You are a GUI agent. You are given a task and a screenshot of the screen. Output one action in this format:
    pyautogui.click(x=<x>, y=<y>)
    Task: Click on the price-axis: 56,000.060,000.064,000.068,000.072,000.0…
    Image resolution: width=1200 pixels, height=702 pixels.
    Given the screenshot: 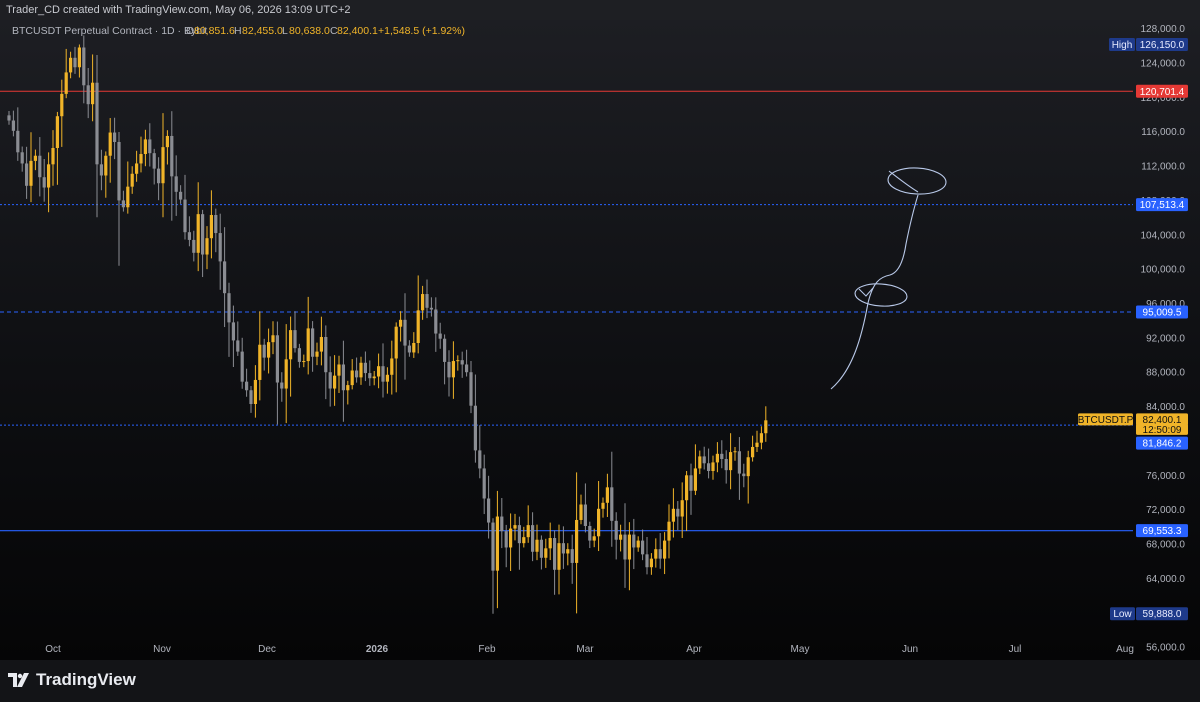 What is the action you would take?
    pyautogui.click(x=1163, y=339)
    